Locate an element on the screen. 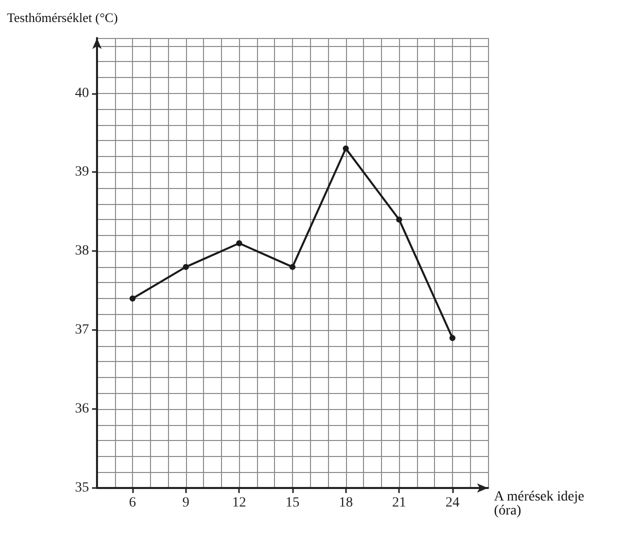 The width and height of the screenshot is (621, 545). y-tick-label: 38 is located at coordinates (82, 251).